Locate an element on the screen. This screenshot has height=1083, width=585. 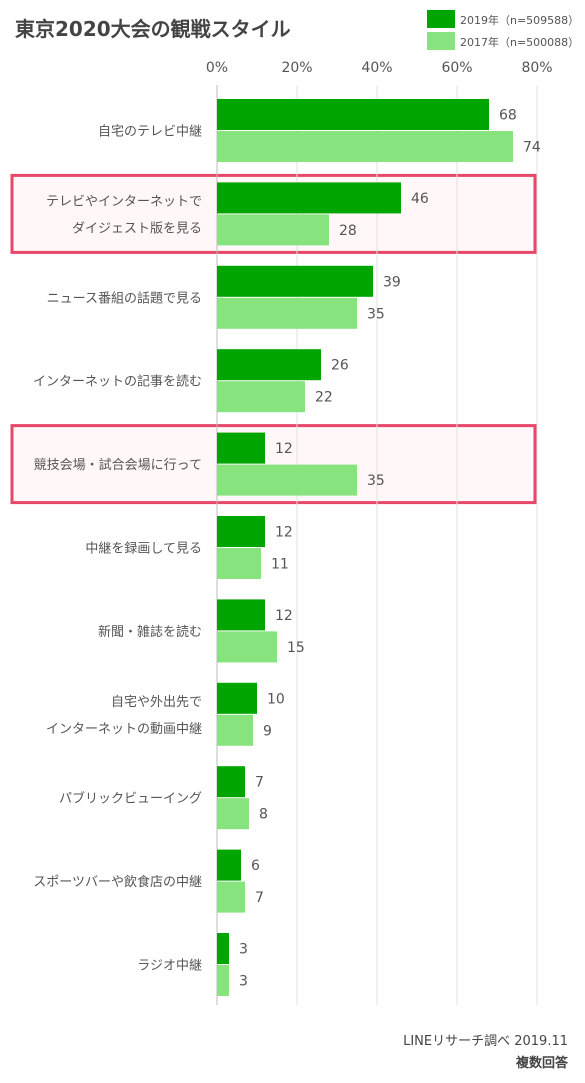
footnote-line: LINEリサーチ調べ 2019.11 is located at coordinates (485, 1041).